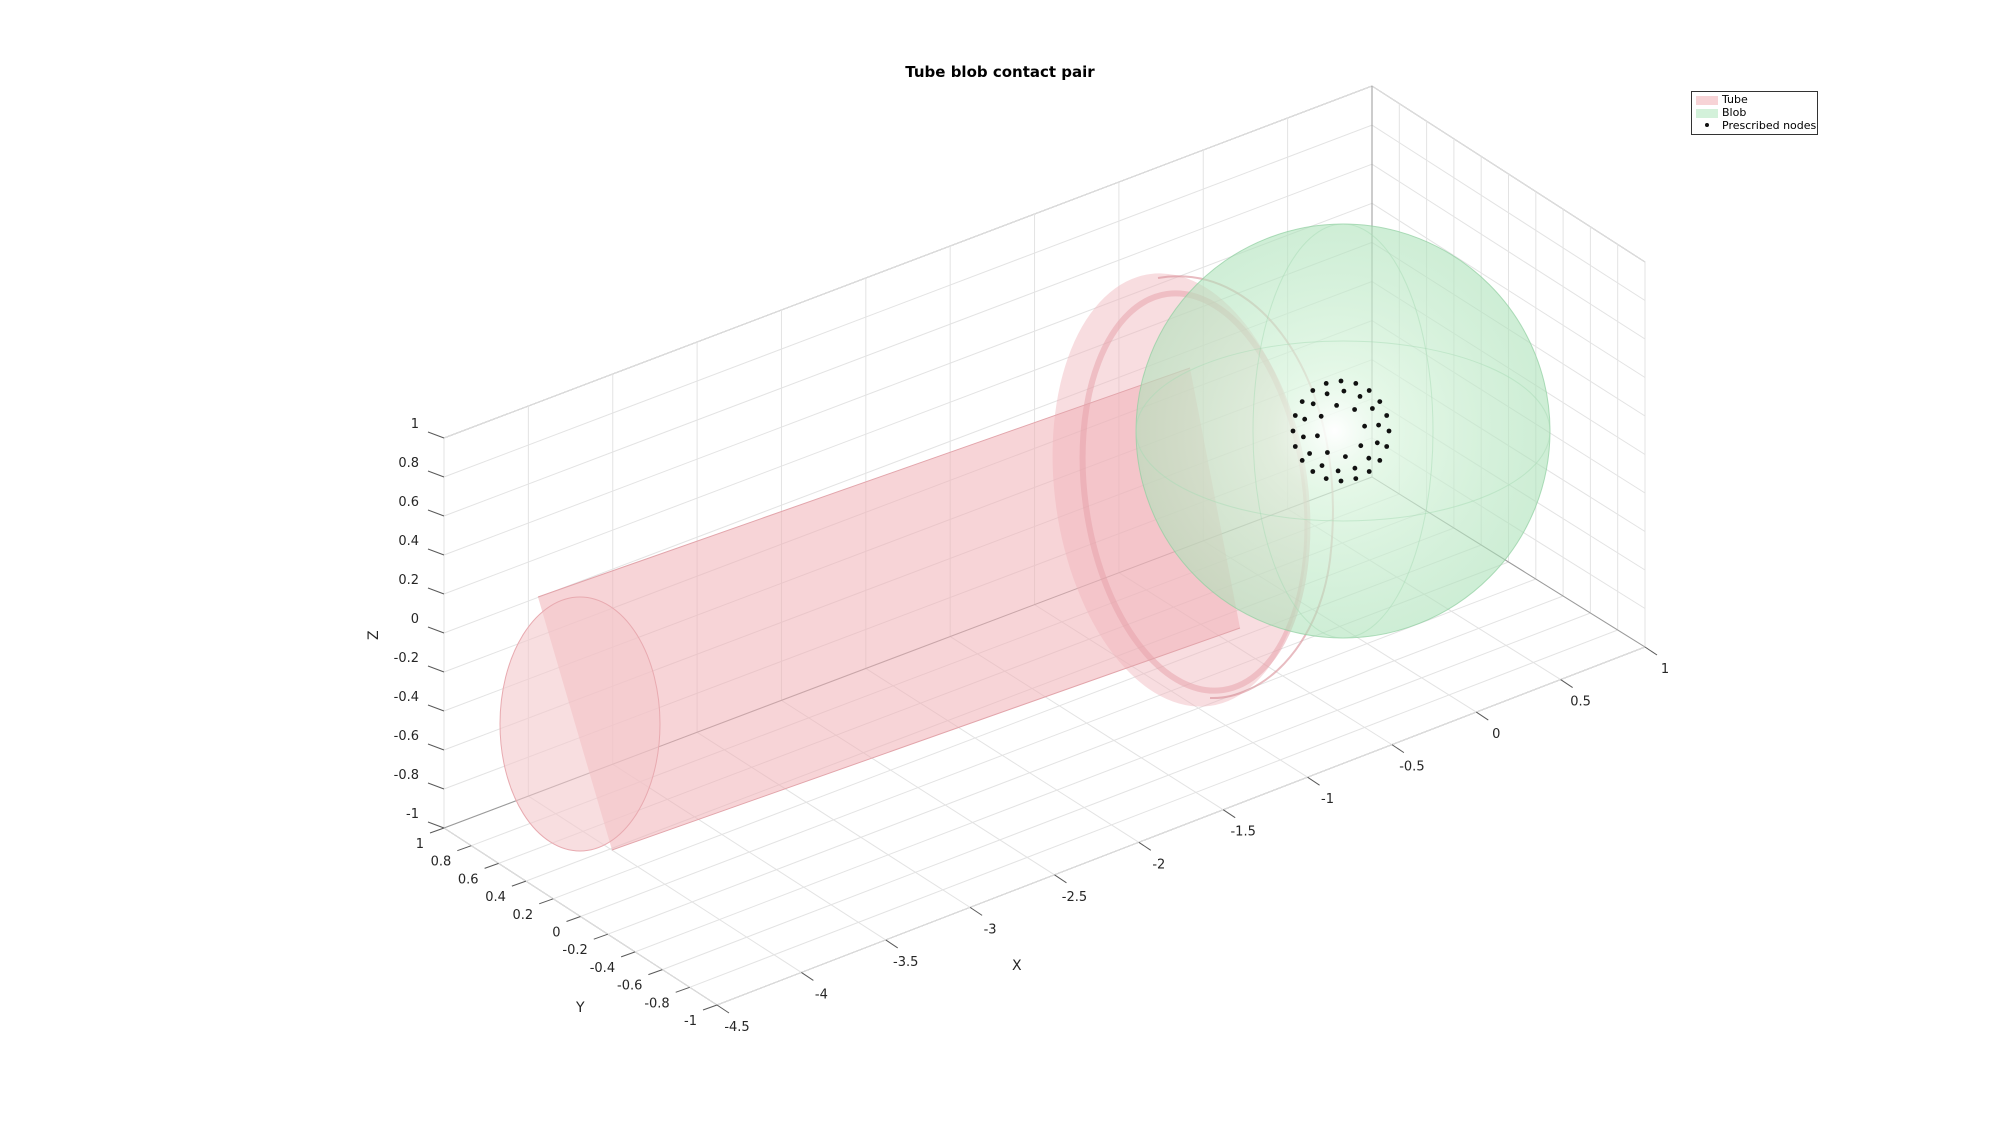 This screenshot has height=1121, width=2000. Describe the element at coordinates (406, 658) in the screenshot. I see `z-tick-label: -0.2` at that location.